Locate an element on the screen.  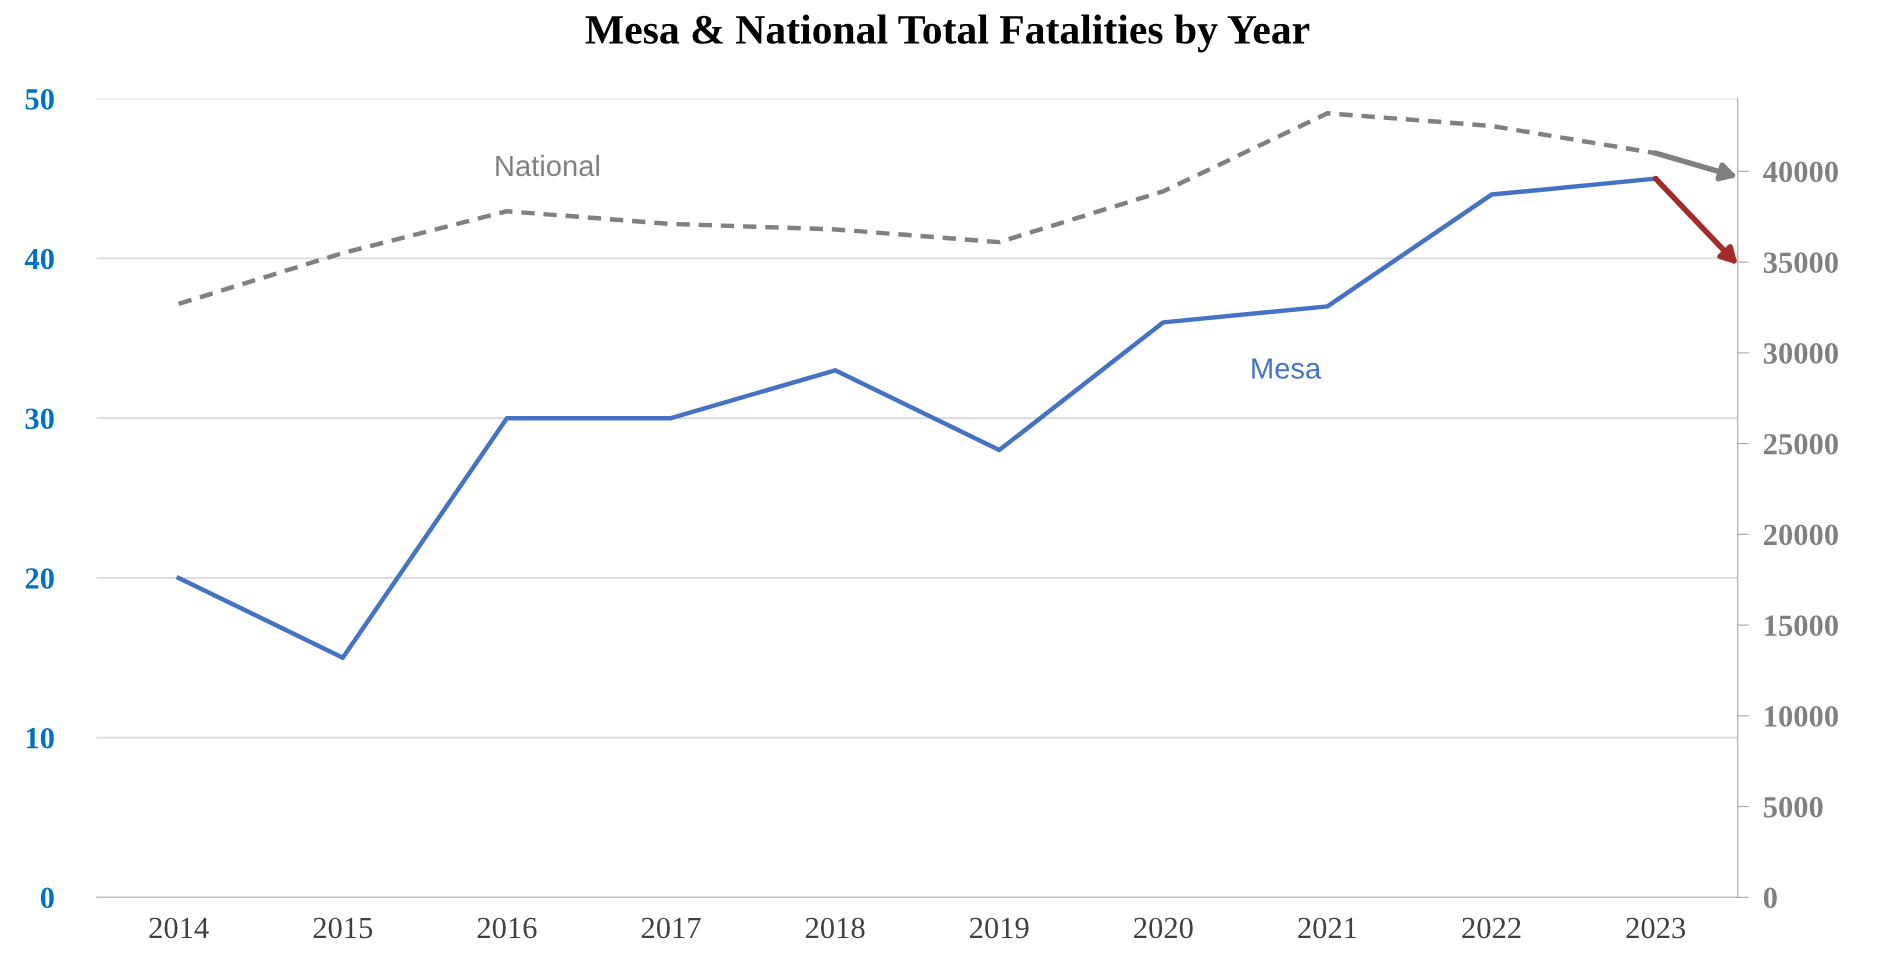
y-tick-label: 30 is located at coordinates (39, 419).